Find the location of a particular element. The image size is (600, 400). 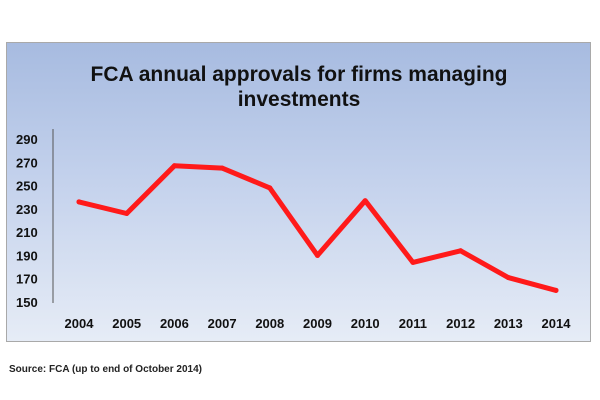

x-tick-label: 2014 is located at coordinates (557, 323).